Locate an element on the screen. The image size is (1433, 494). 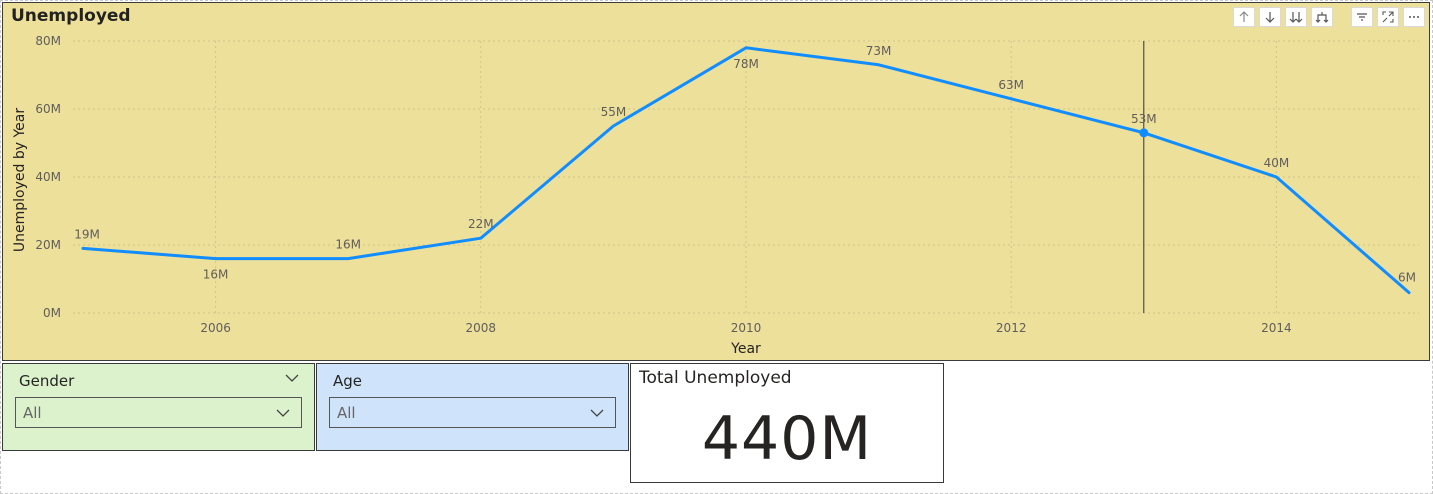
x-tick-label: 2014 is located at coordinates (1276, 328).